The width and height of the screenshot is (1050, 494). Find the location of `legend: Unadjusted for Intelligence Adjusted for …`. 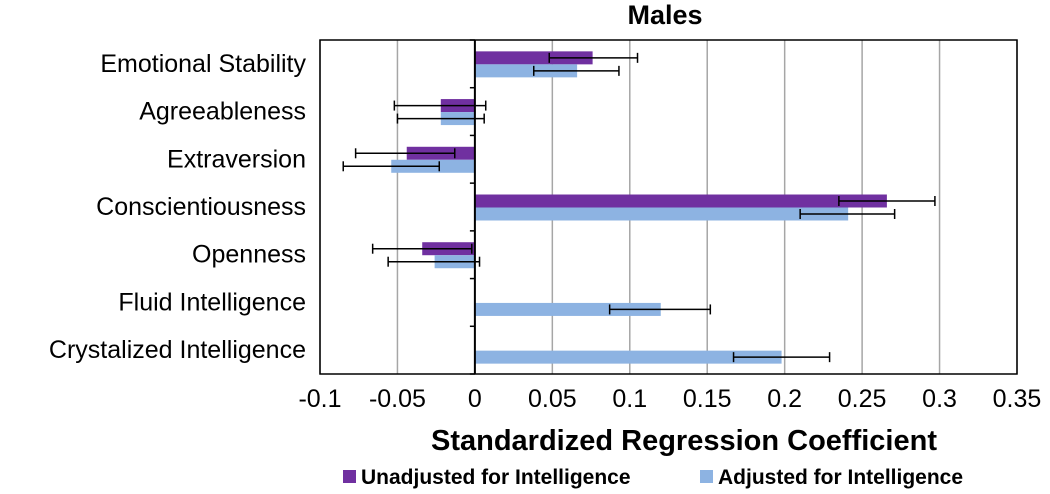

legend: Unadjusted for Intelligence Adjusted for … is located at coordinates (653, 477).